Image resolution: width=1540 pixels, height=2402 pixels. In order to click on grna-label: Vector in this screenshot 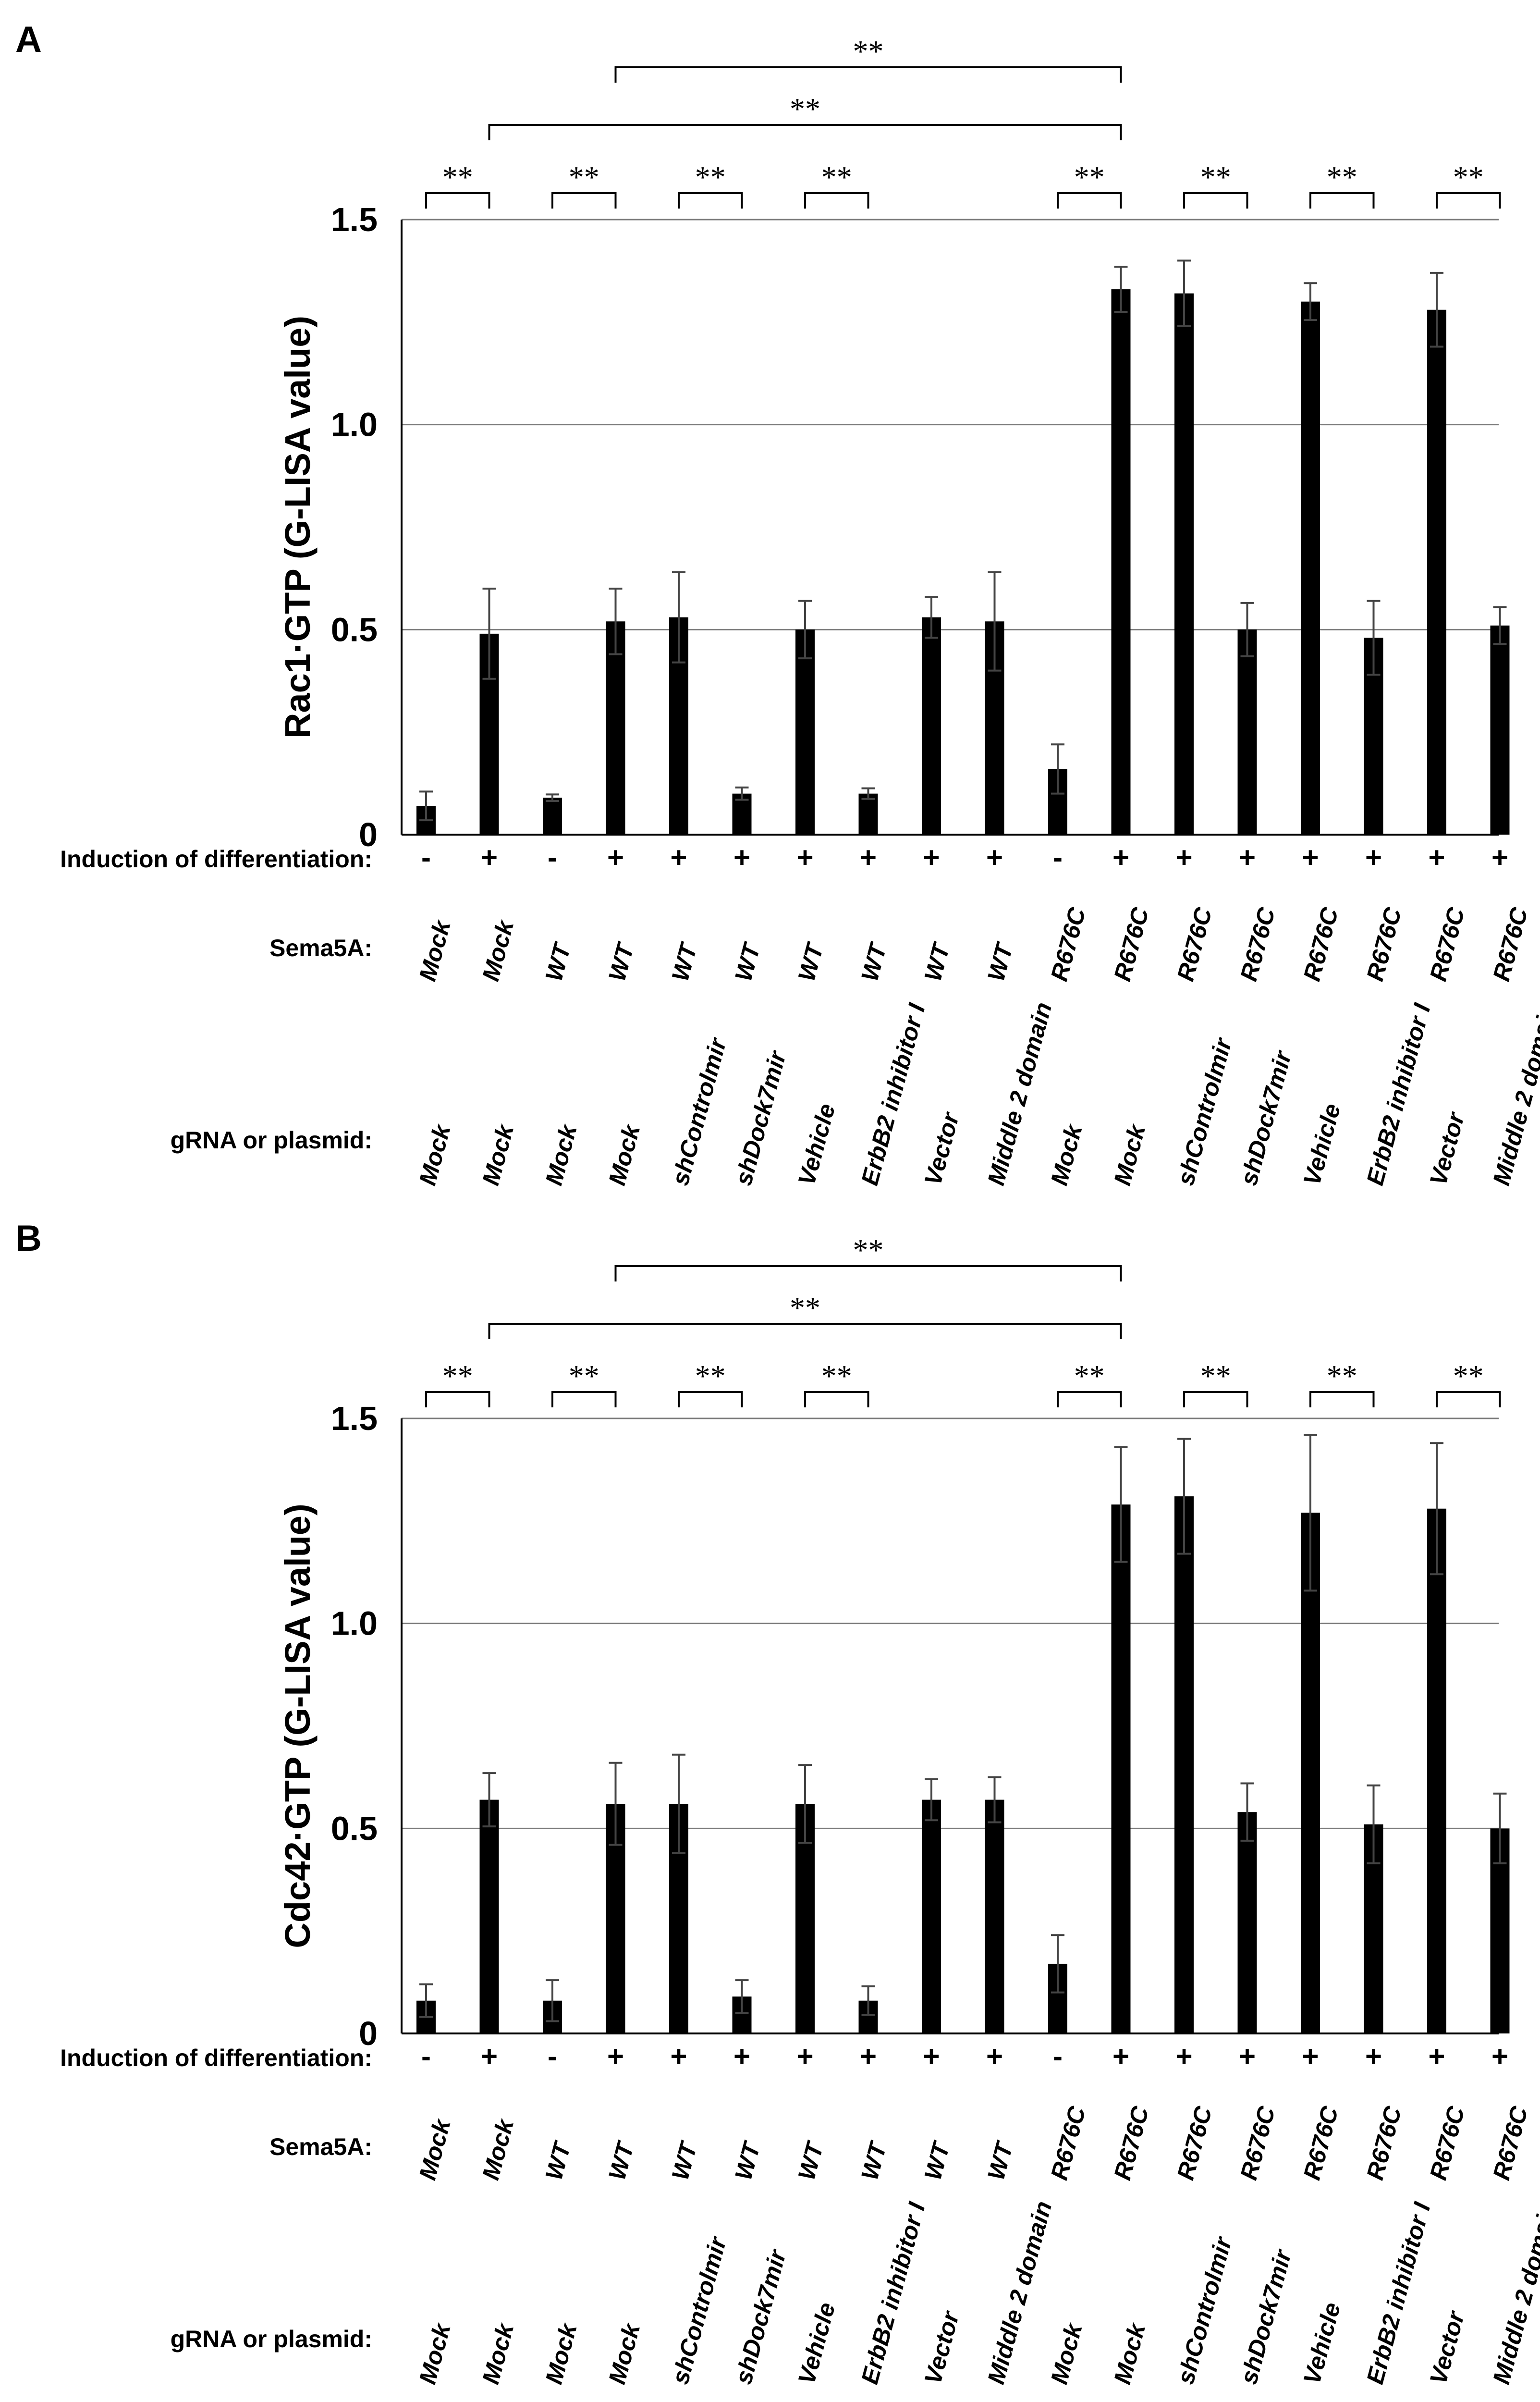, I will do `click(1448, 1148)`.